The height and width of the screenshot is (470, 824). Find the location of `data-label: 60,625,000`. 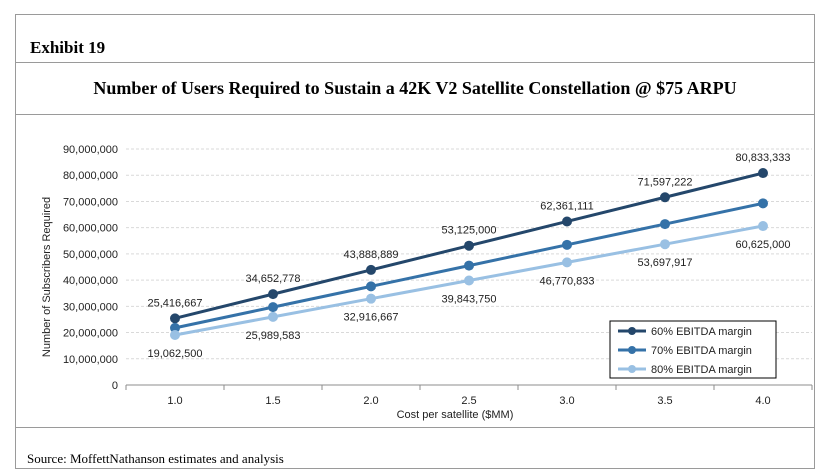

data-label: 60,625,000 is located at coordinates (762, 245).